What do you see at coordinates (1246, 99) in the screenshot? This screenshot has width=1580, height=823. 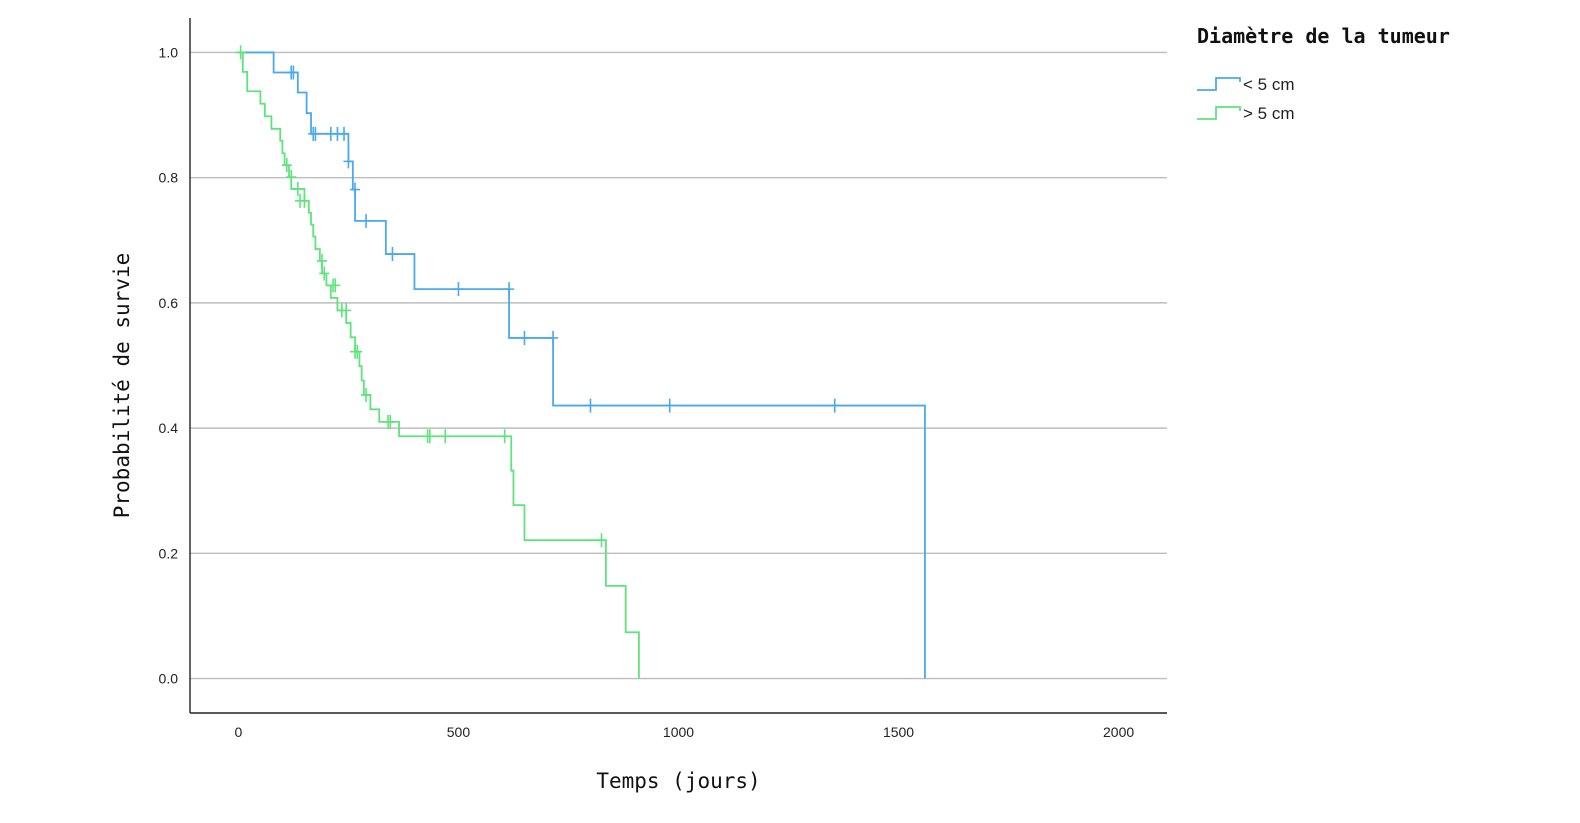 I see `legend-items: < 5 cm > 5 cm` at bounding box center [1246, 99].